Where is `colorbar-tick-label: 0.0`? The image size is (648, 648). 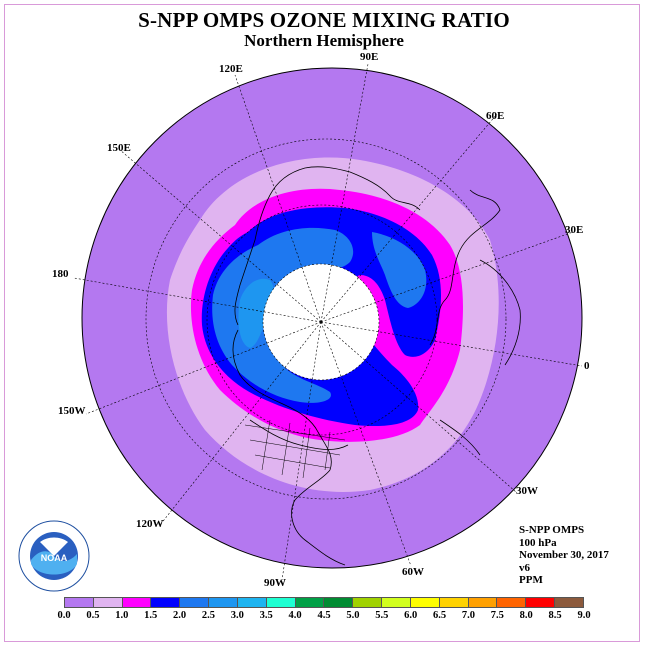 colorbar-tick-label: 0.0 is located at coordinates (64, 615).